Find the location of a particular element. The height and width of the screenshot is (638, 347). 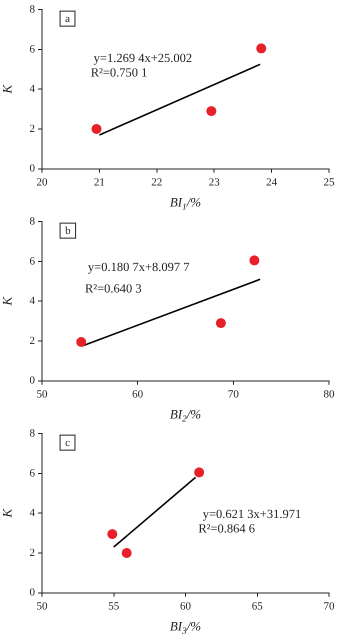

x-tick-label: 22 is located at coordinates (156, 182).